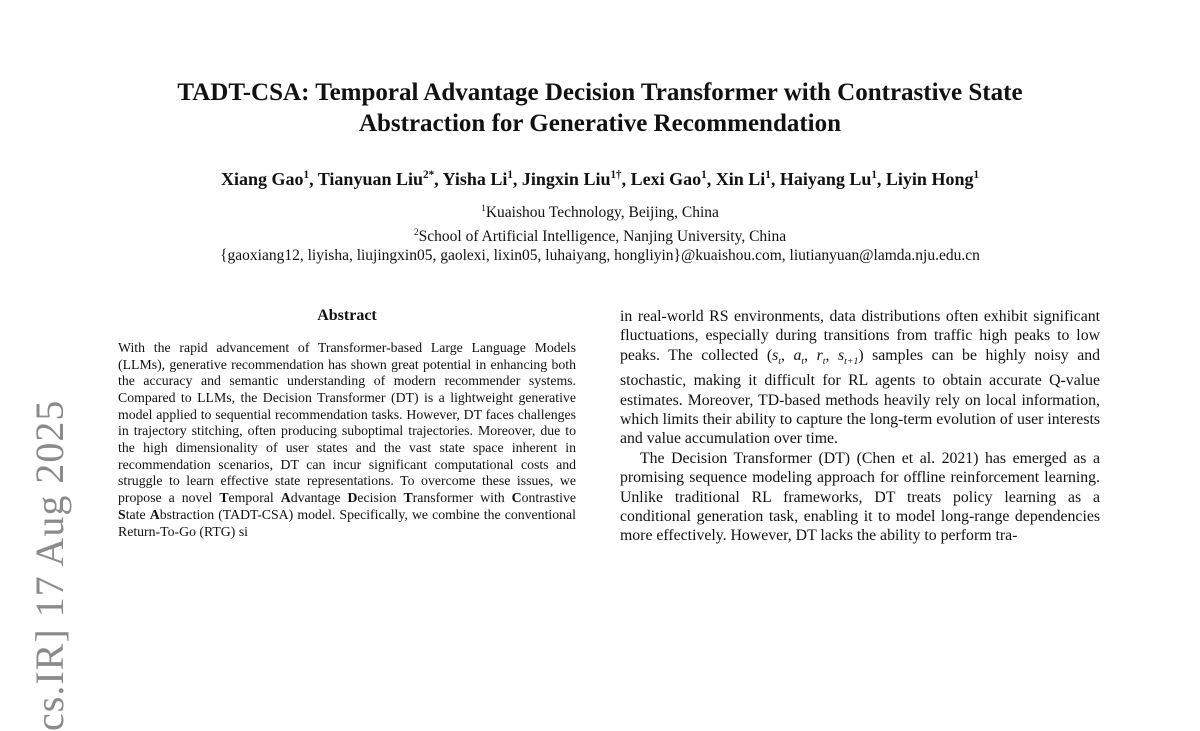 The height and width of the screenshot is (731, 1200). I want to click on affiliation-mark: 2, so click(416, 232).